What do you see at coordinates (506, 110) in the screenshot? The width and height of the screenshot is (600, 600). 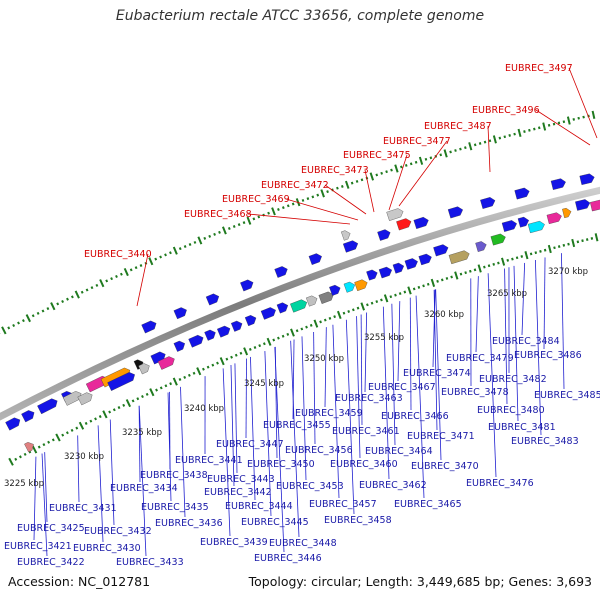 I see `gene-label-red: EUBREC_3496` at bounding box center [506, 110].